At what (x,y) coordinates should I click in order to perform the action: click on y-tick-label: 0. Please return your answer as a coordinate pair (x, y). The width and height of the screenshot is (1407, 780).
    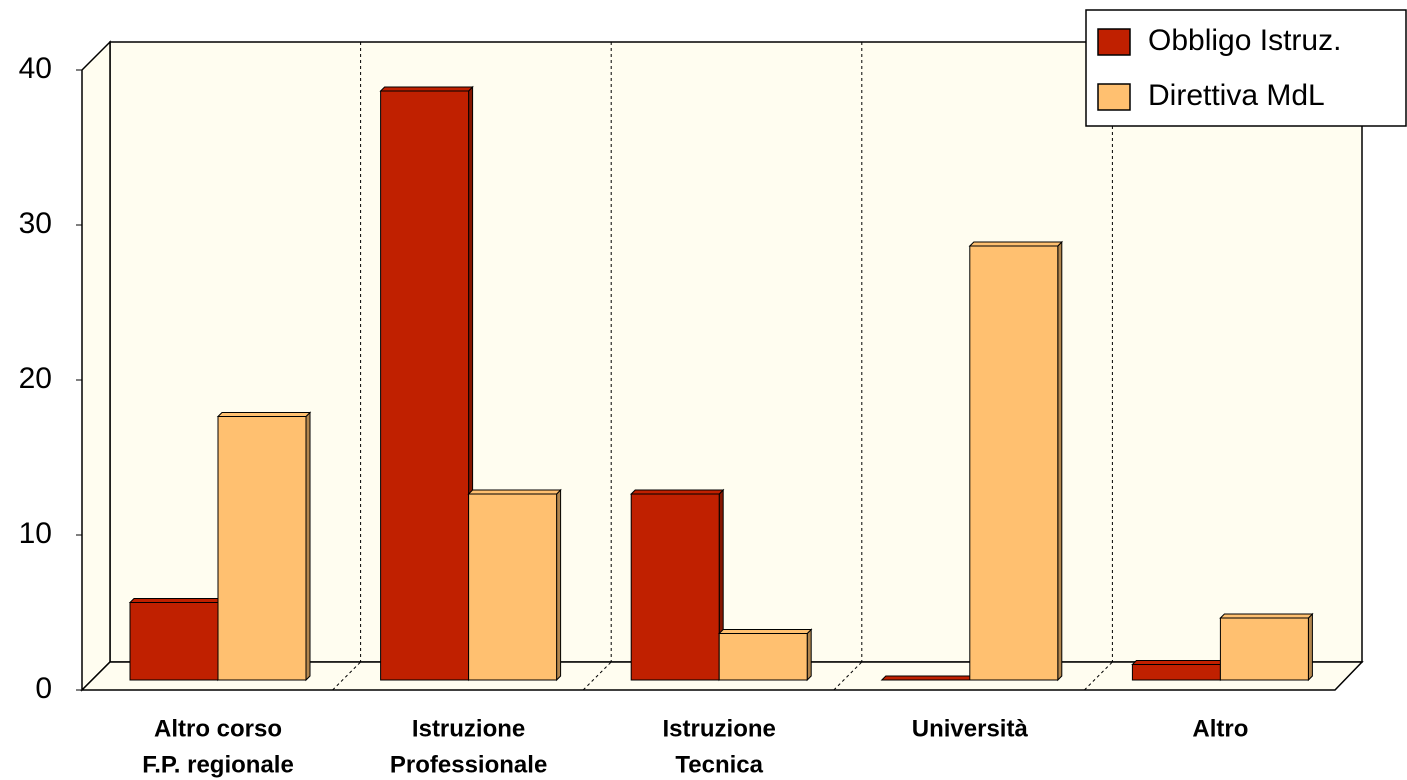
    Looking at the image, I should click on (43, 688).